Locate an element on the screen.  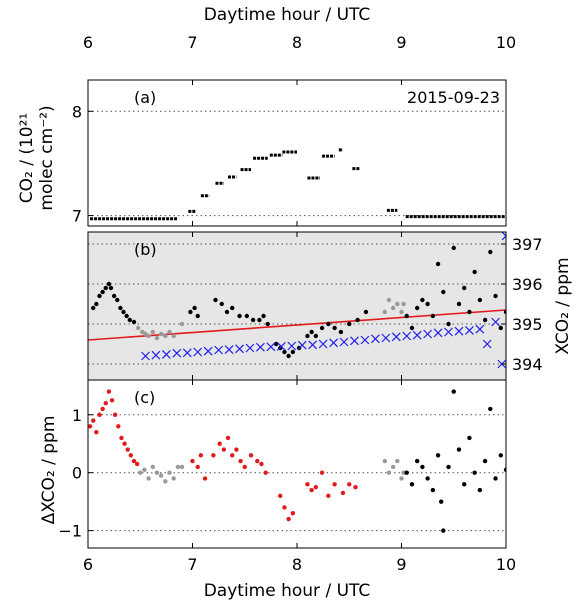
x-tick-label-top: 7 is located at coordinates (192, 42).